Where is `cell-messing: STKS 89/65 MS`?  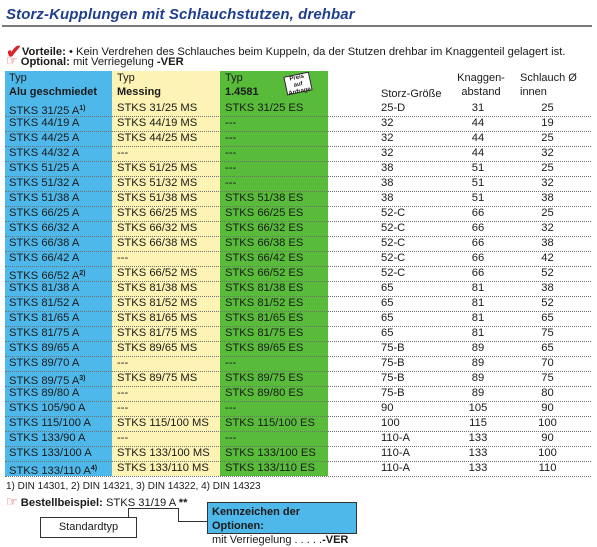
cell-messing: STKS 89/65 MS is located at coordinates (157, 348).